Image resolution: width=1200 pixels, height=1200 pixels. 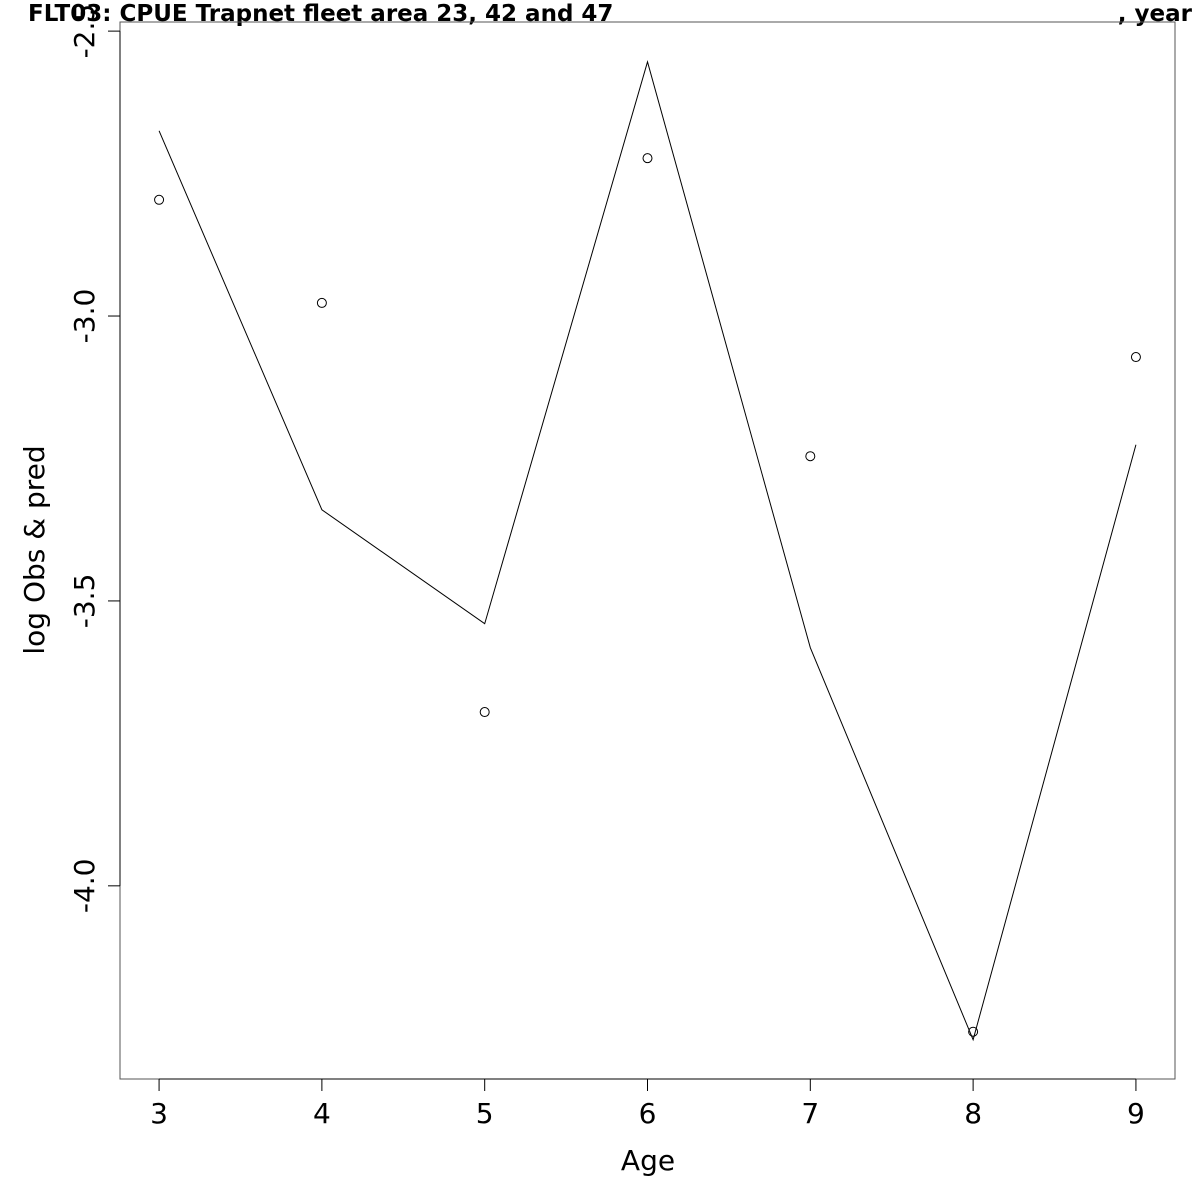 I want to click on x-tick-label: 6, so click(x=648, y=1113).